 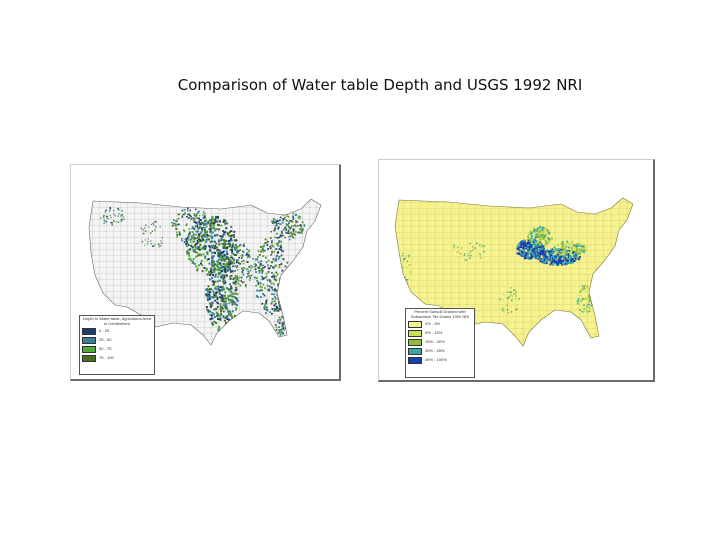 What do you see at coordinates (415, 324) in the screenshot?
I see `legend-swatch` at bounding box center [415, 324].